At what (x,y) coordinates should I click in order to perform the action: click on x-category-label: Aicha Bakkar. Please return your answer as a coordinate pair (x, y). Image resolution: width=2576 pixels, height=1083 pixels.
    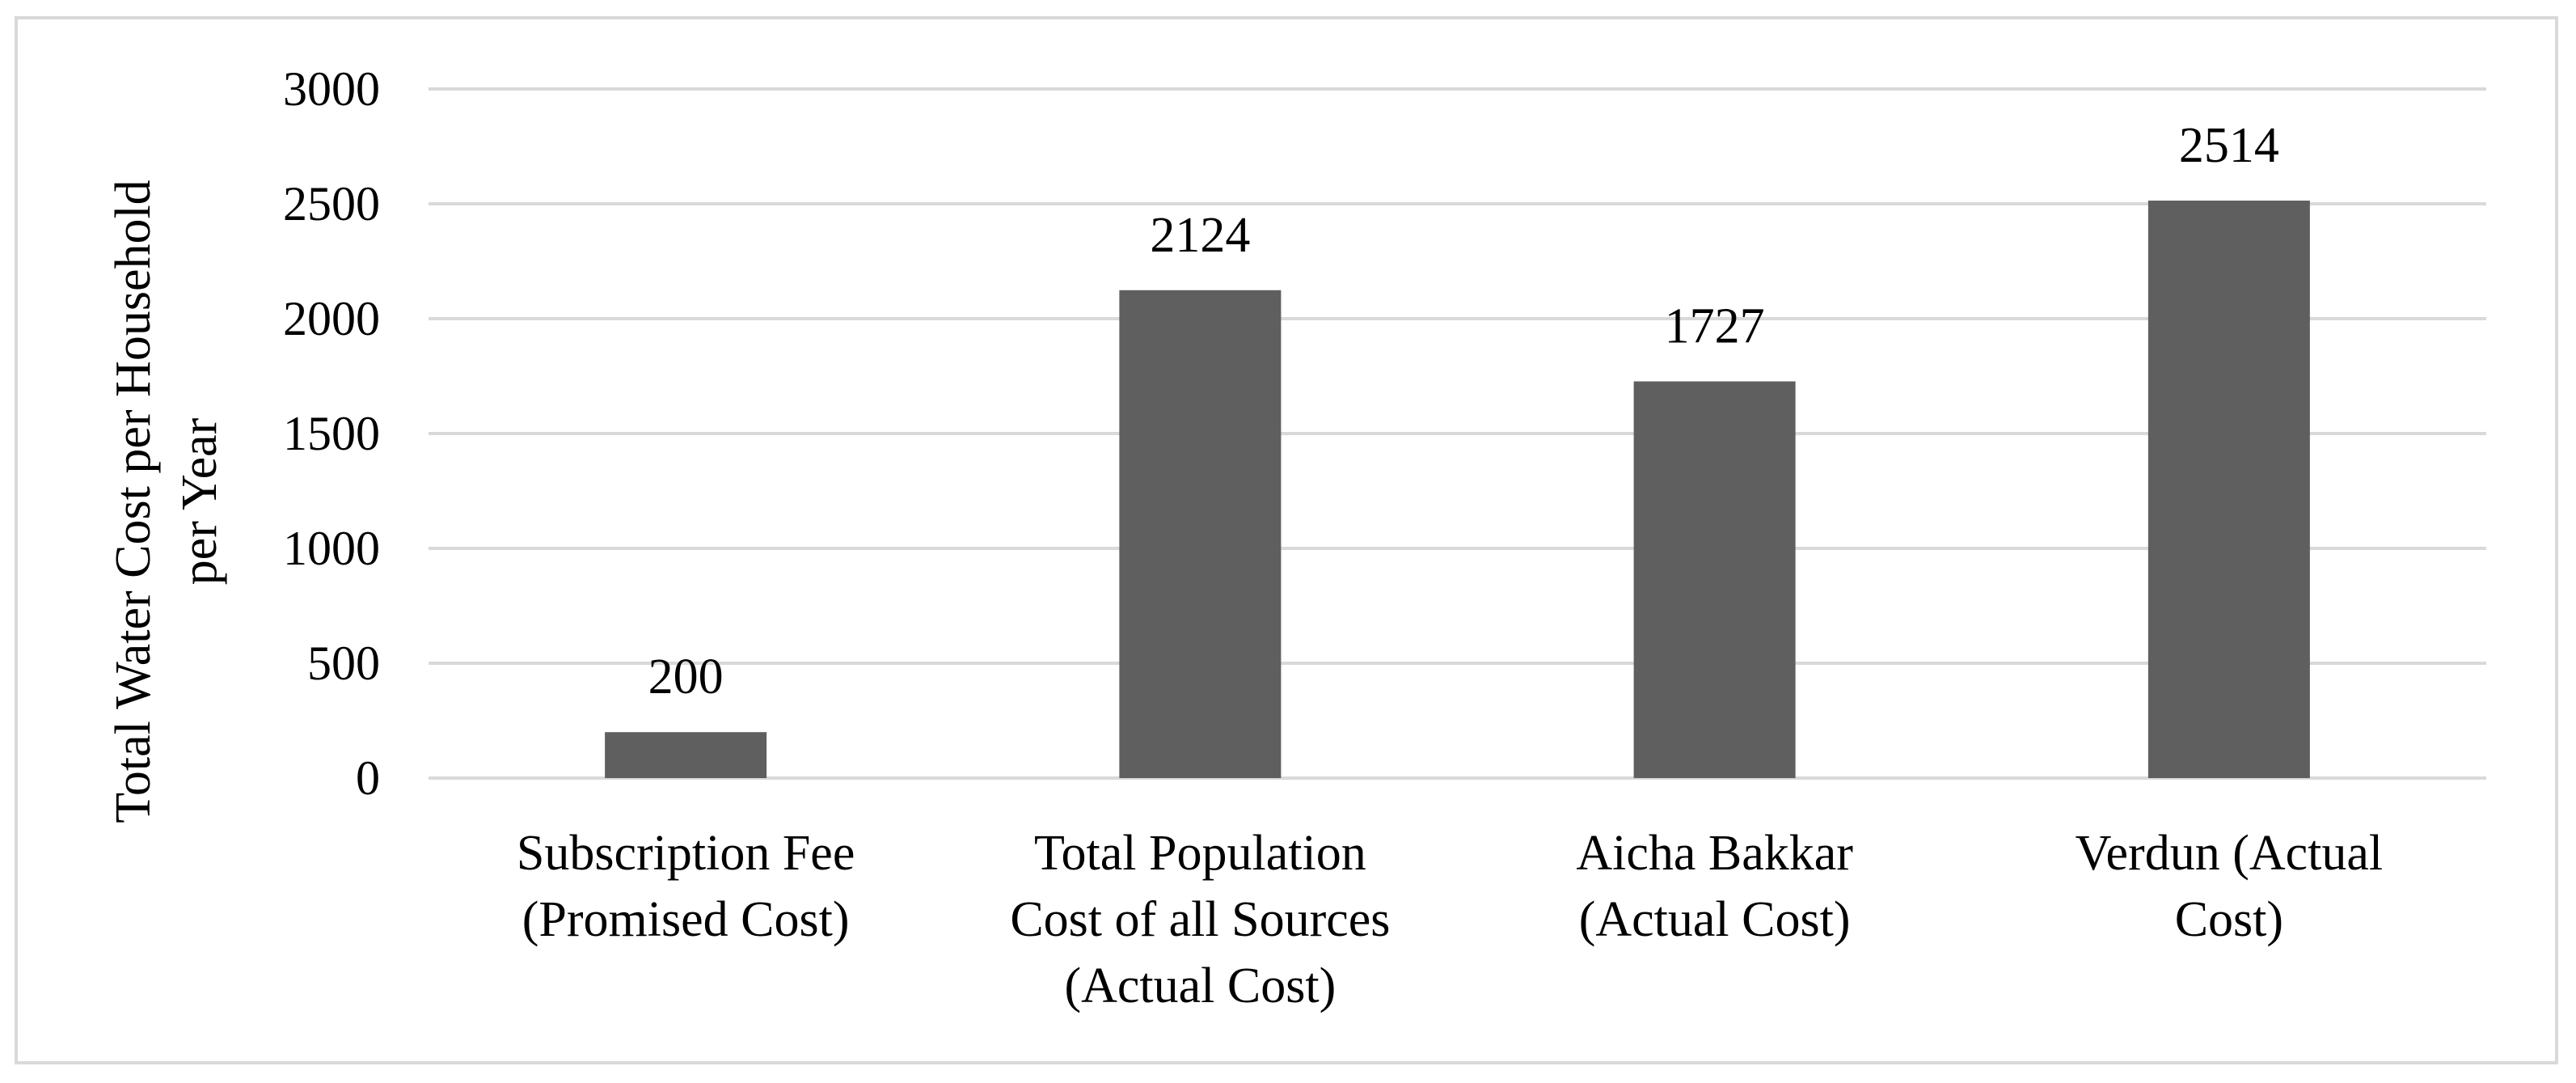
    Looking at the image, I should click on (1714, 853).